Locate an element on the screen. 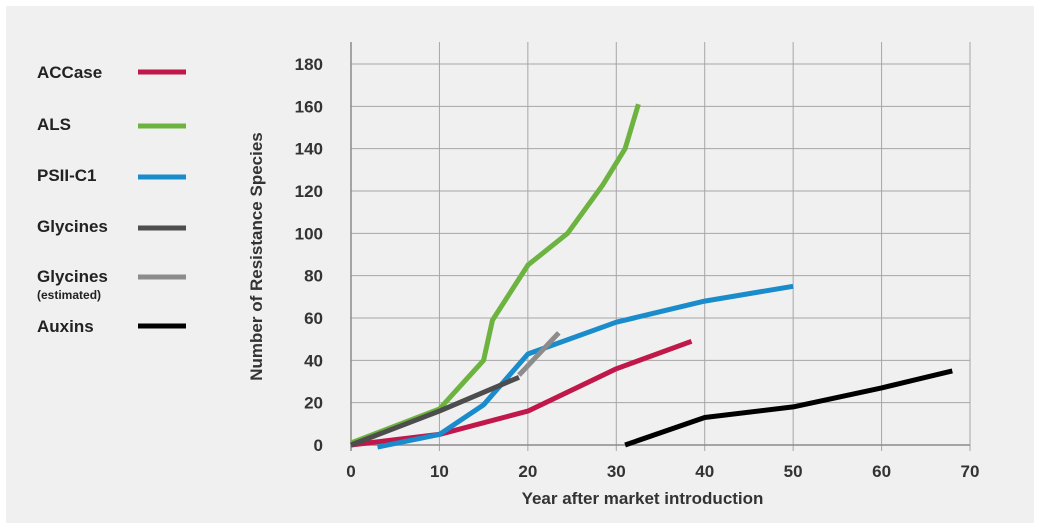 The width and height of the screenshot is (1040, 529). y-tick-label: 160 is located at coordinates (309, 106).